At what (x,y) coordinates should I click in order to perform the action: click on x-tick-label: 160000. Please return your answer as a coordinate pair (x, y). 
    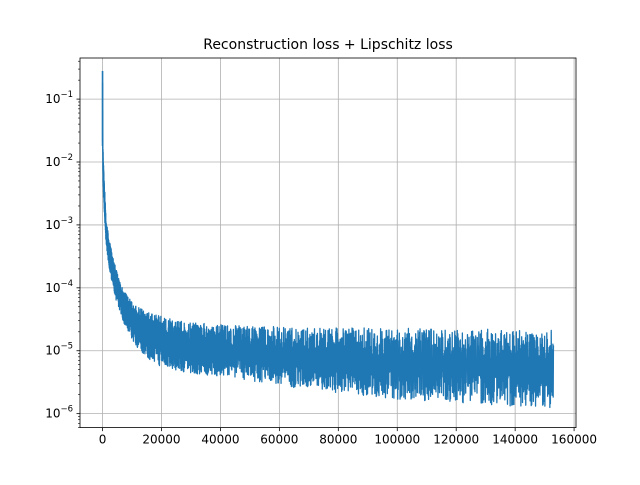
    Looking at the image, I should click on (574, 440).